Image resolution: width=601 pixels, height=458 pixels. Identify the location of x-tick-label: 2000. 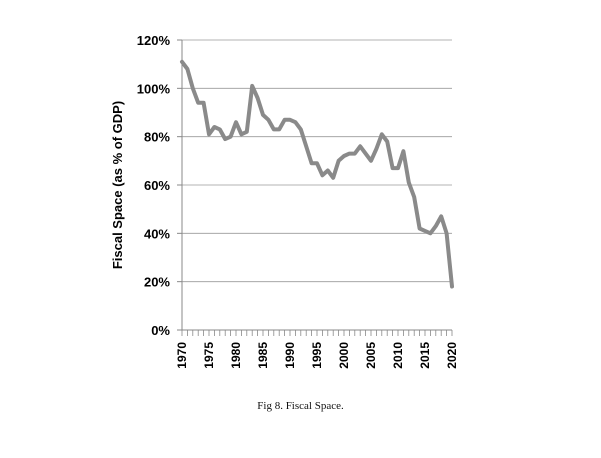
(344, 355).